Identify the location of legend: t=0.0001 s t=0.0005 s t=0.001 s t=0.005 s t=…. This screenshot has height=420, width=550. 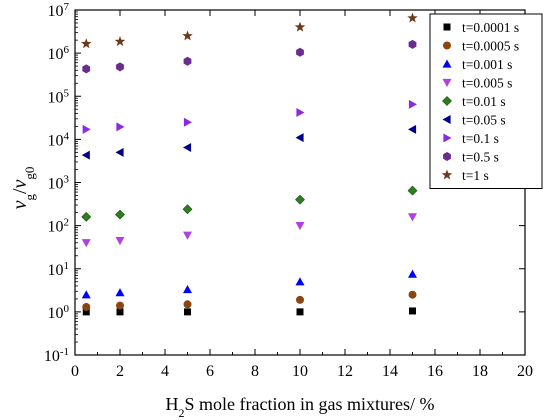
(486, 101).